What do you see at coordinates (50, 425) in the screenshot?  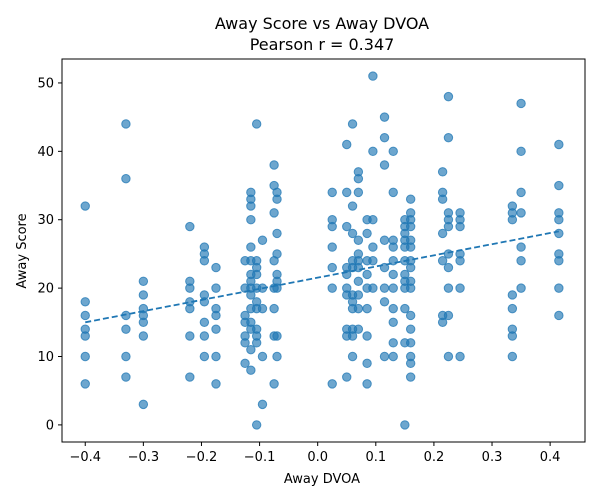 I see `y-tick-label: 0` at bounding box center [50, 425].